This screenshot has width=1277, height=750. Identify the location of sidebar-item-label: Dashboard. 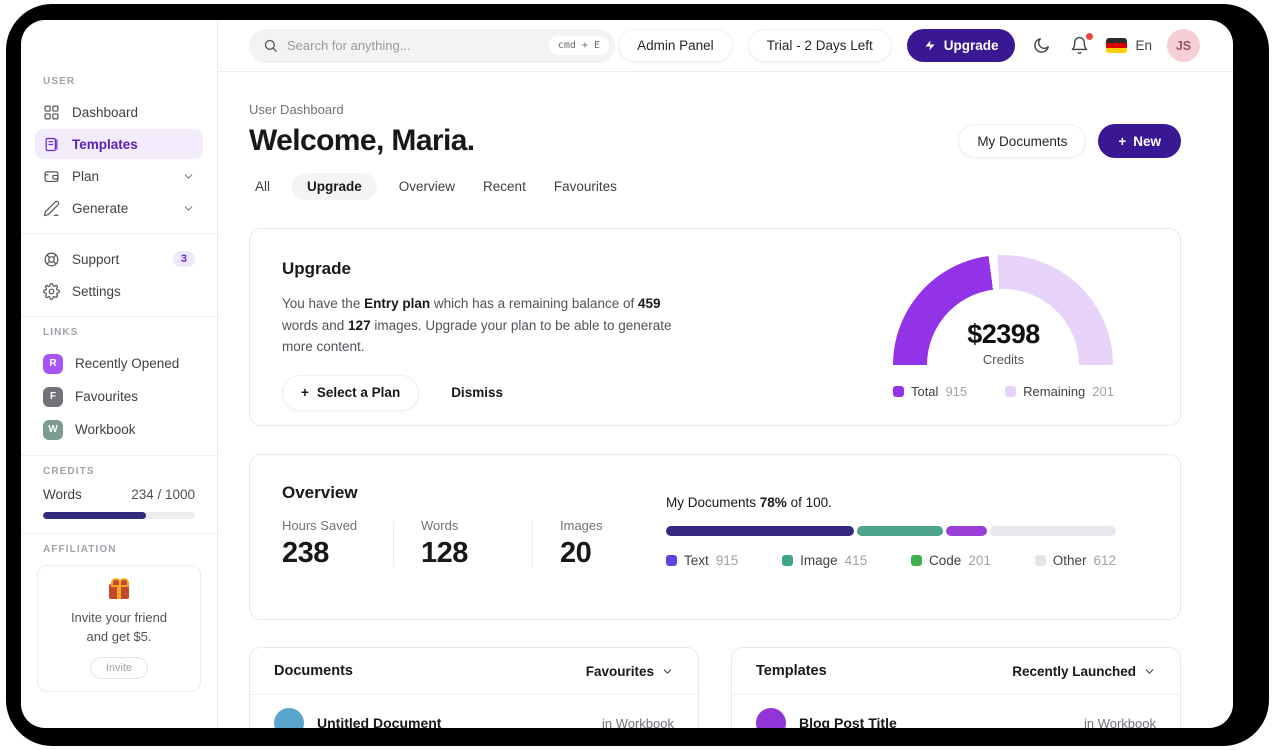
(105, 112).